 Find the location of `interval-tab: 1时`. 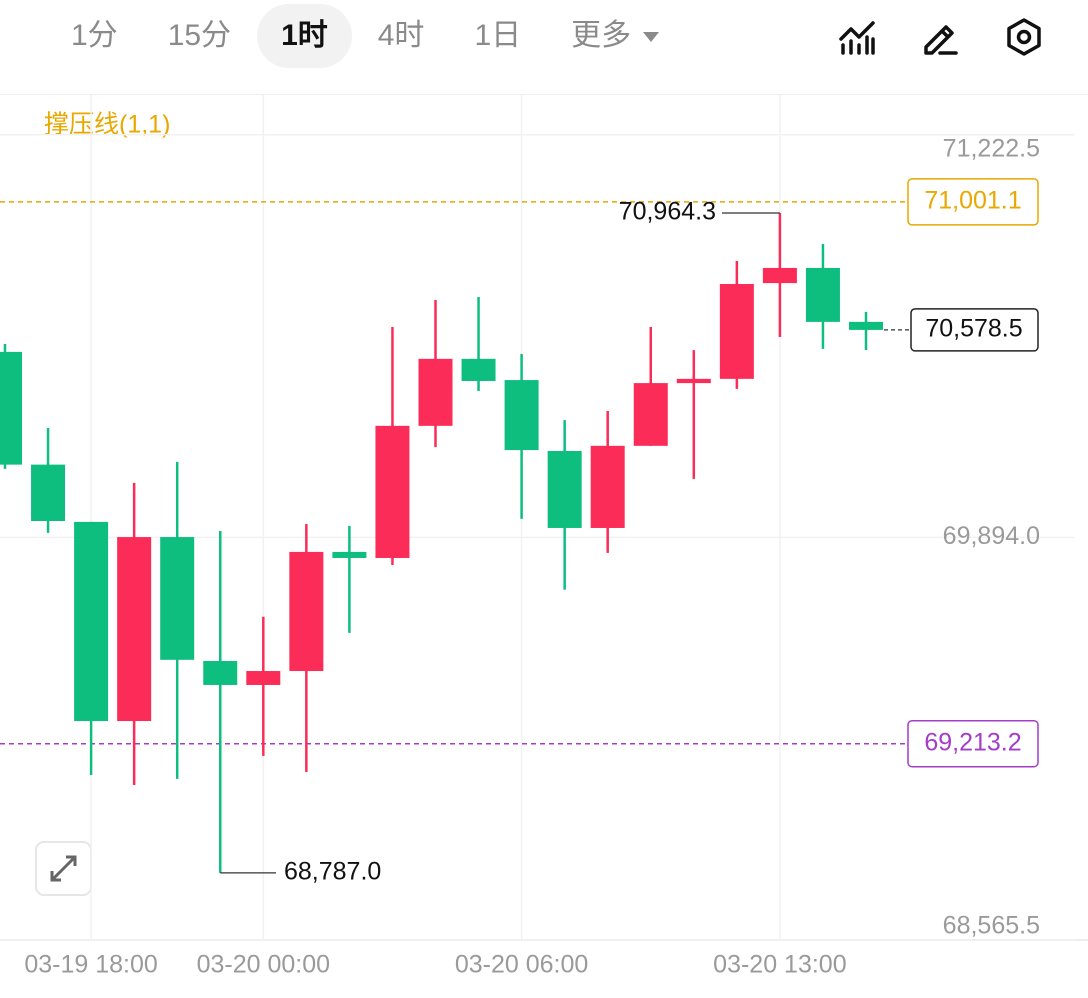

interval-tab: 1时 is located at coordinates (304, 36).